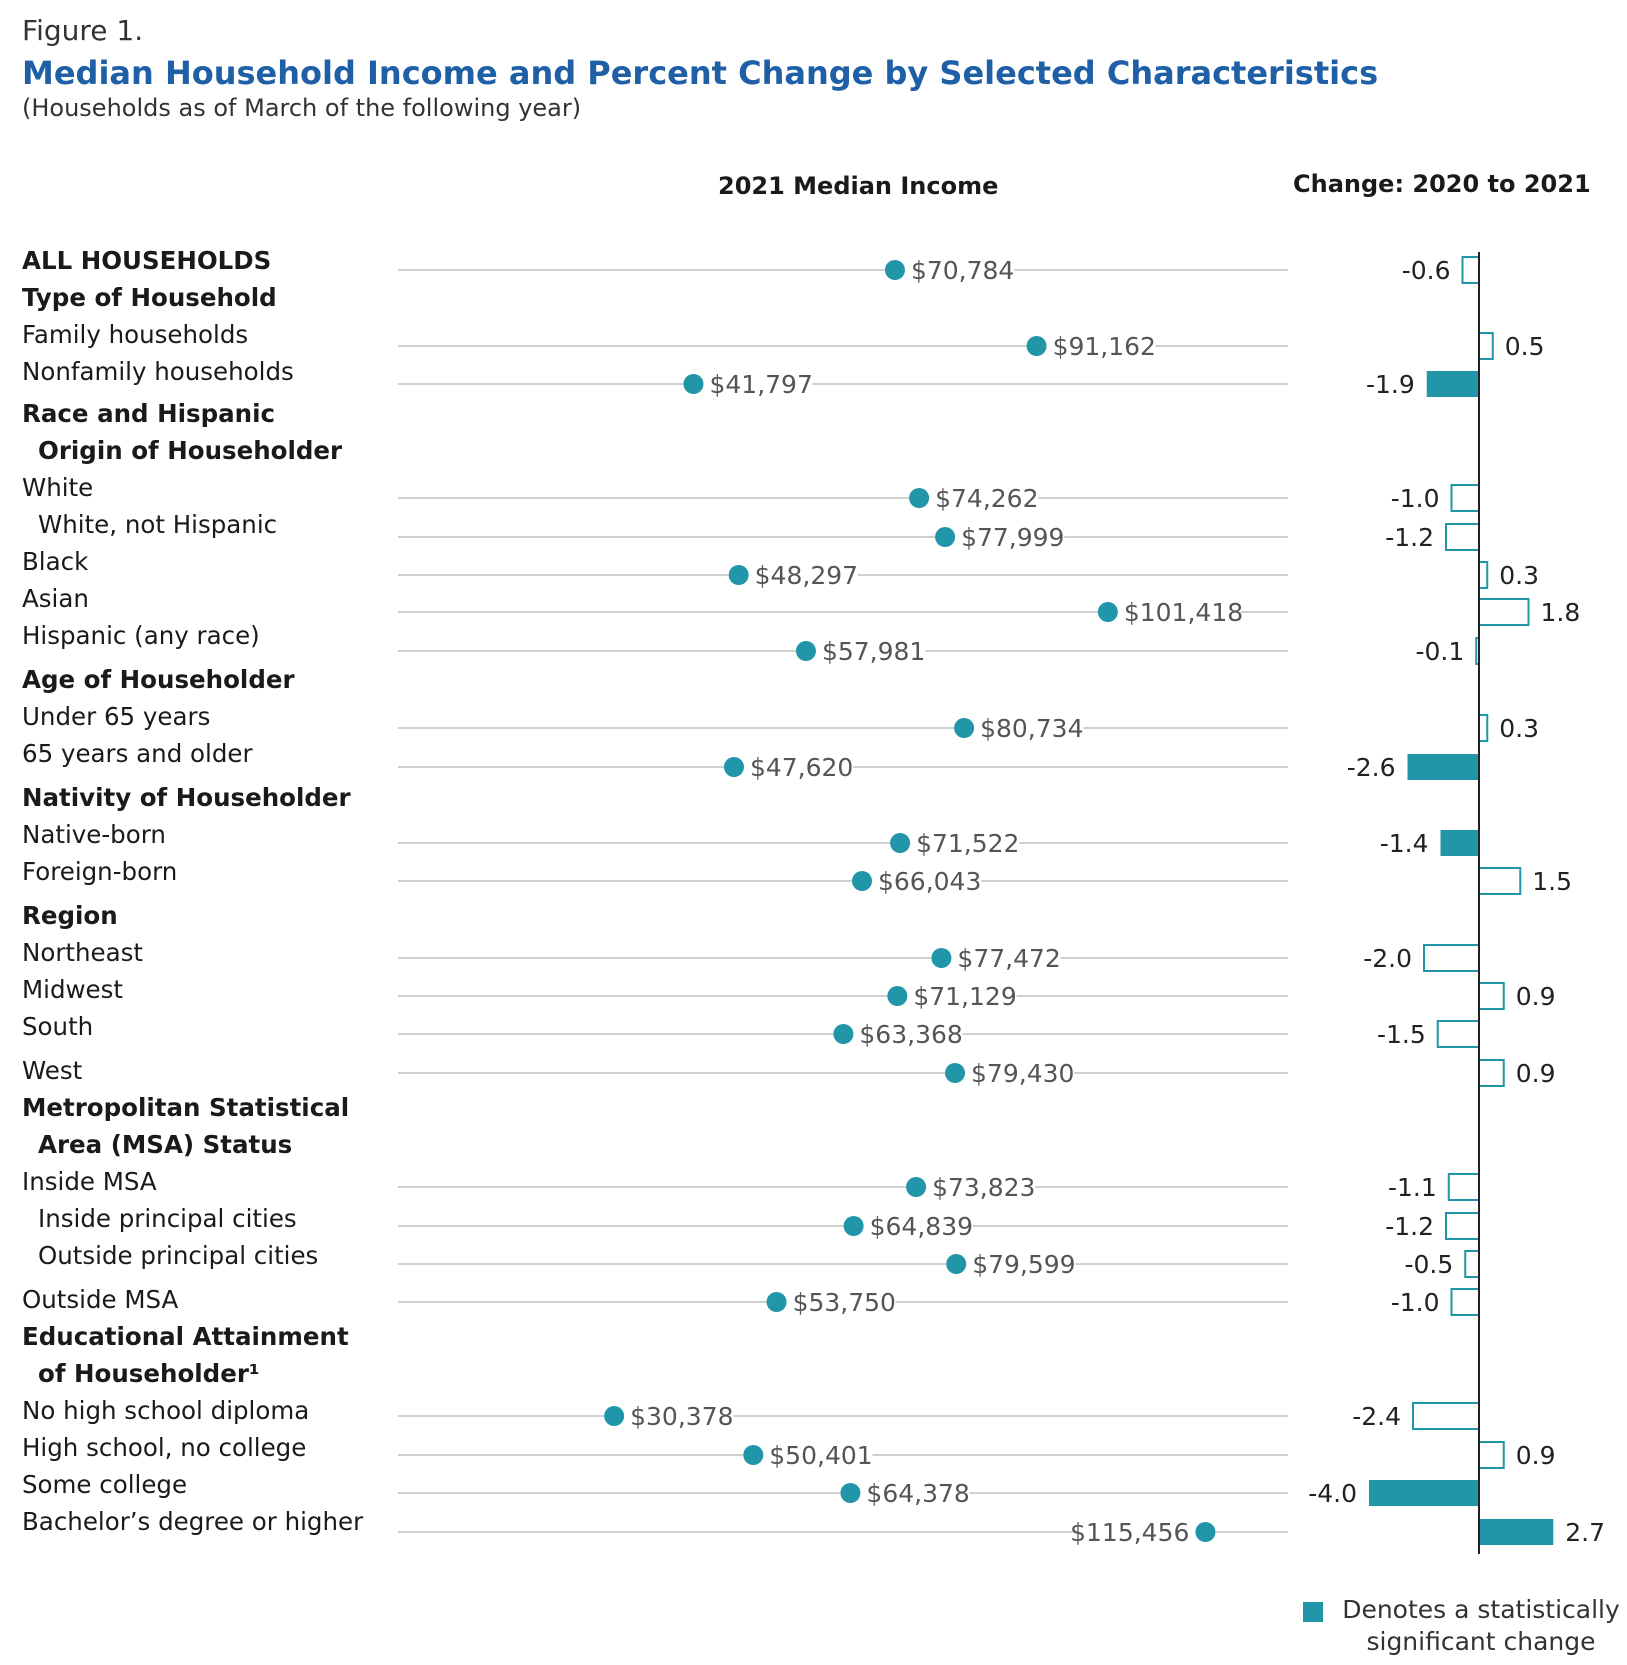 The image size is (1627, 1665). What do you see at coordinates (116, 716) in the screenshot?
I see `row-label: Under 65 years` at bounding box center [116, 716].